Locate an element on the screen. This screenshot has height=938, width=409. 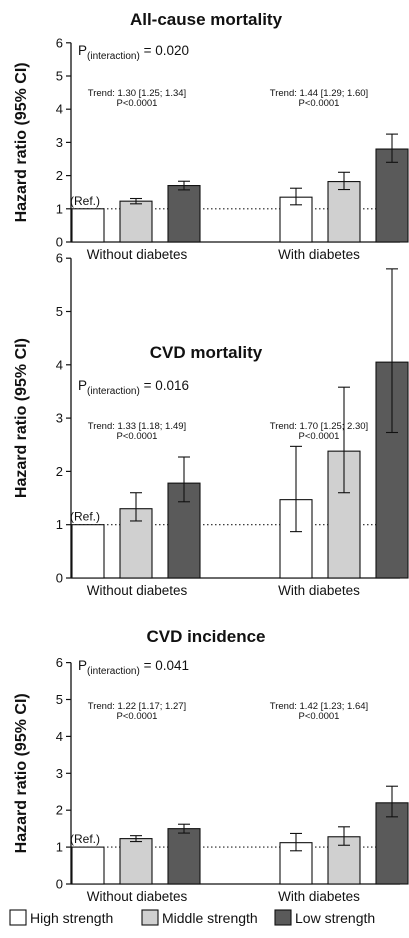
trend-label: Trend: 1.30 [1.25; 1.34] is located at coordinates (137, 93).